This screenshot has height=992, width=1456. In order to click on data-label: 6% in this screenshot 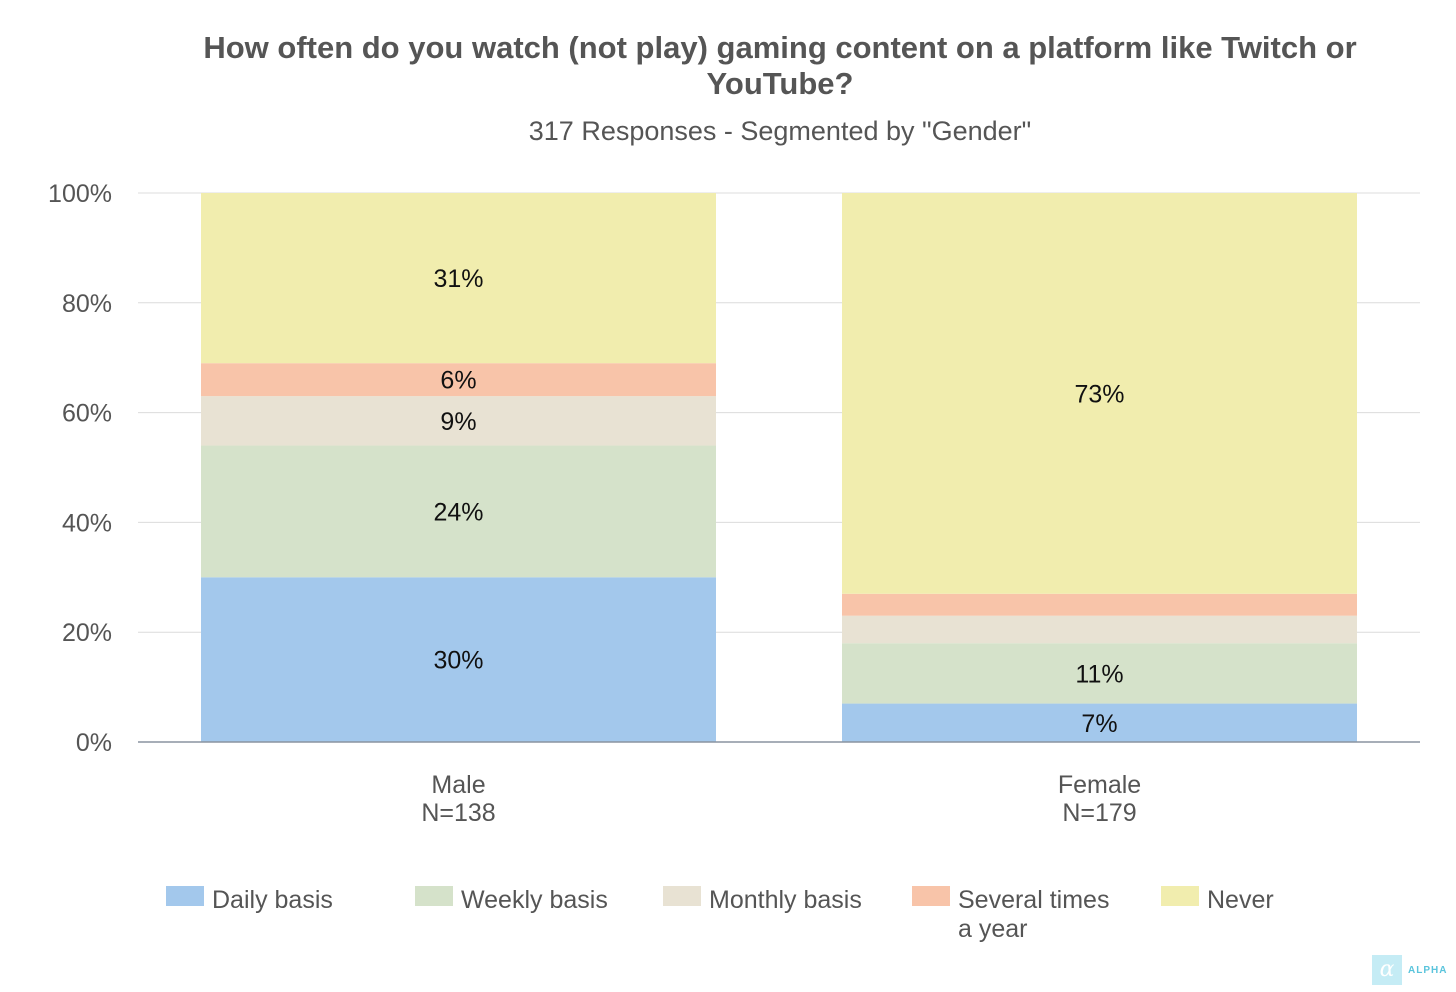, I will do `click(458, 381)`.